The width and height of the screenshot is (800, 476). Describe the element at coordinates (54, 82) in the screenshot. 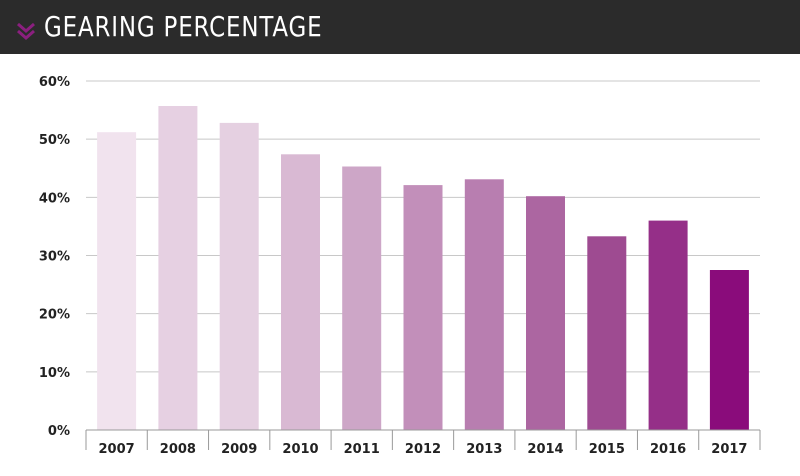

I see `y-tick-label: 60%` at that location.